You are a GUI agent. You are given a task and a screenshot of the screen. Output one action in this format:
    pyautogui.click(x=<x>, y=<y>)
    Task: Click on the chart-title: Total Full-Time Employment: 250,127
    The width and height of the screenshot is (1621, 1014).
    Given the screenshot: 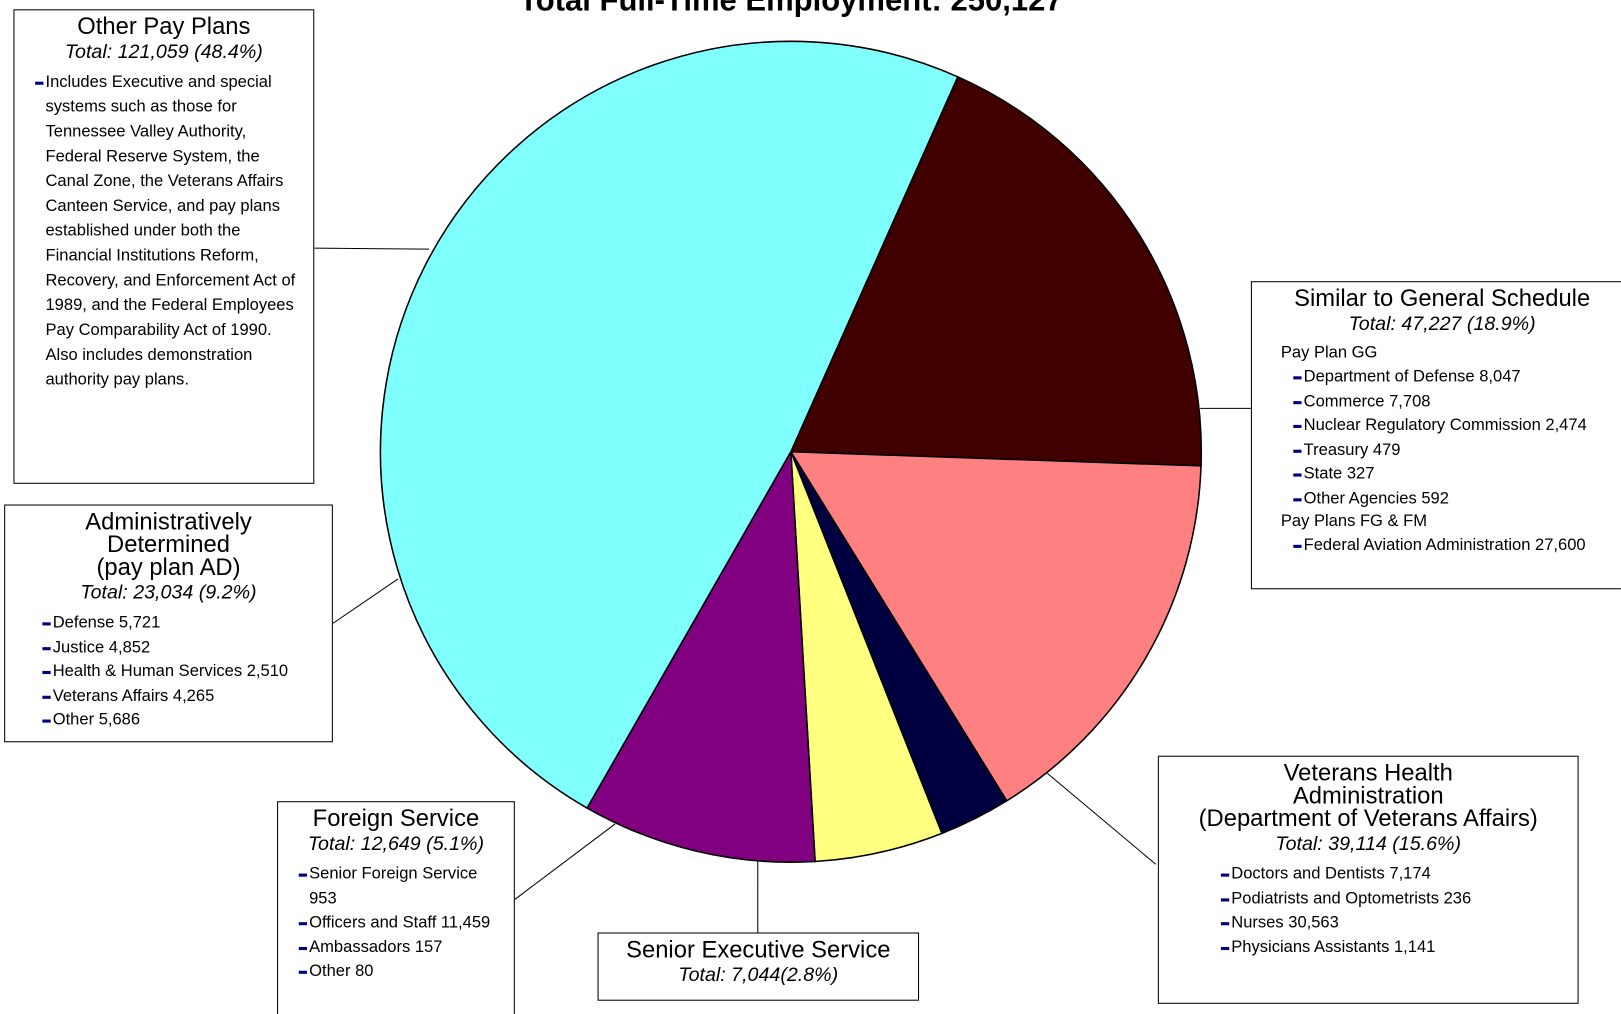 What is the action you would take?
    pyautogui.click(x=791, y=9)
    